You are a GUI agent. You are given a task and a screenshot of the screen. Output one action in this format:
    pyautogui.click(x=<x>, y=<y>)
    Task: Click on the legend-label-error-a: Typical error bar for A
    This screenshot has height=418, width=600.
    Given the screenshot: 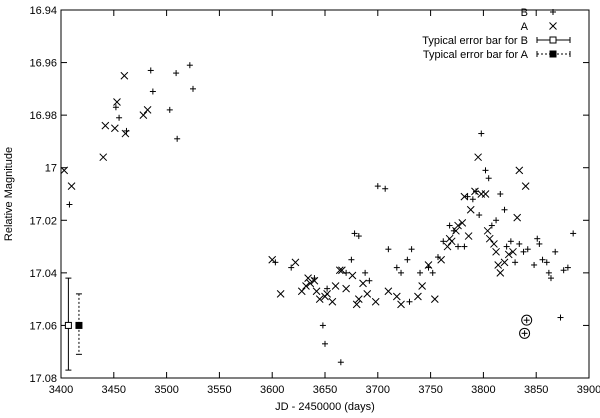 What is the action you would take?
    pyautogui.click(x=476, y=55)
    